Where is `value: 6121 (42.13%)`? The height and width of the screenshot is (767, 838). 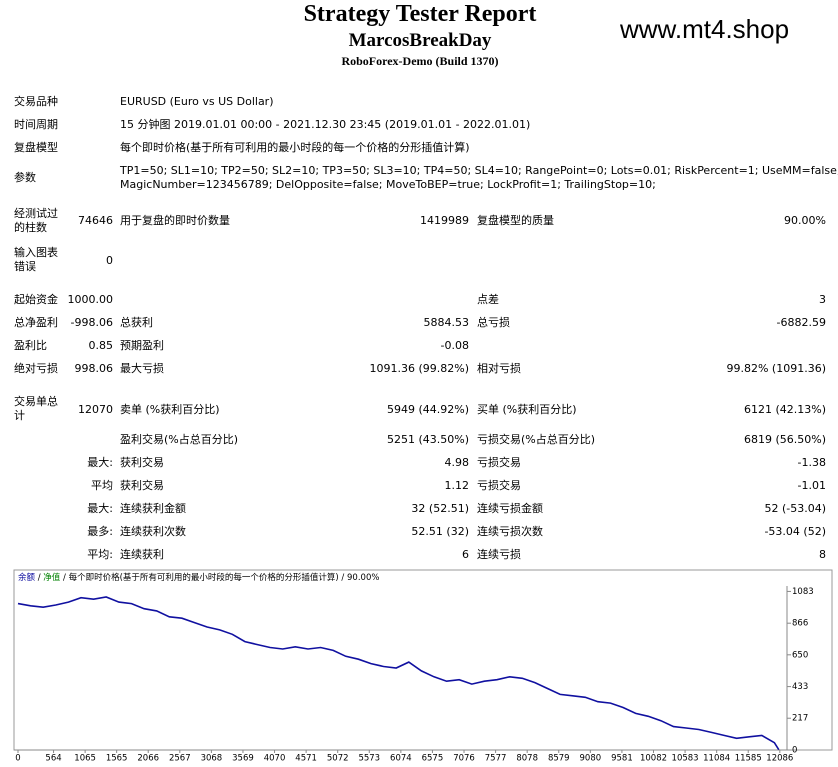 value: 6121 (42.13%) is located at coordinates (784, 409).